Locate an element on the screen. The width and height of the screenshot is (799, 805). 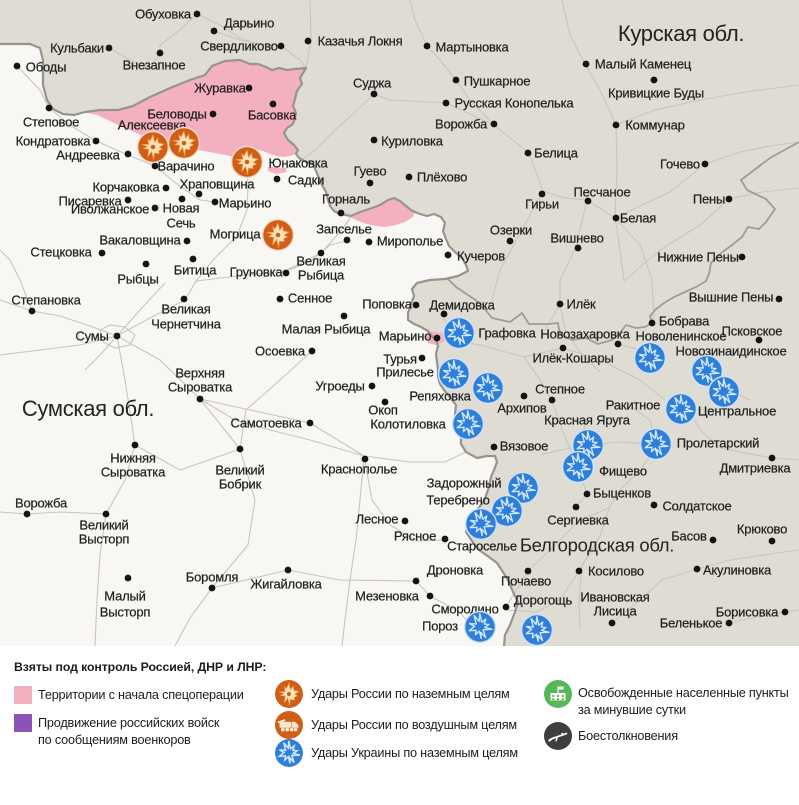
svg-text: Гирьи is located at coordinates (542, 204).